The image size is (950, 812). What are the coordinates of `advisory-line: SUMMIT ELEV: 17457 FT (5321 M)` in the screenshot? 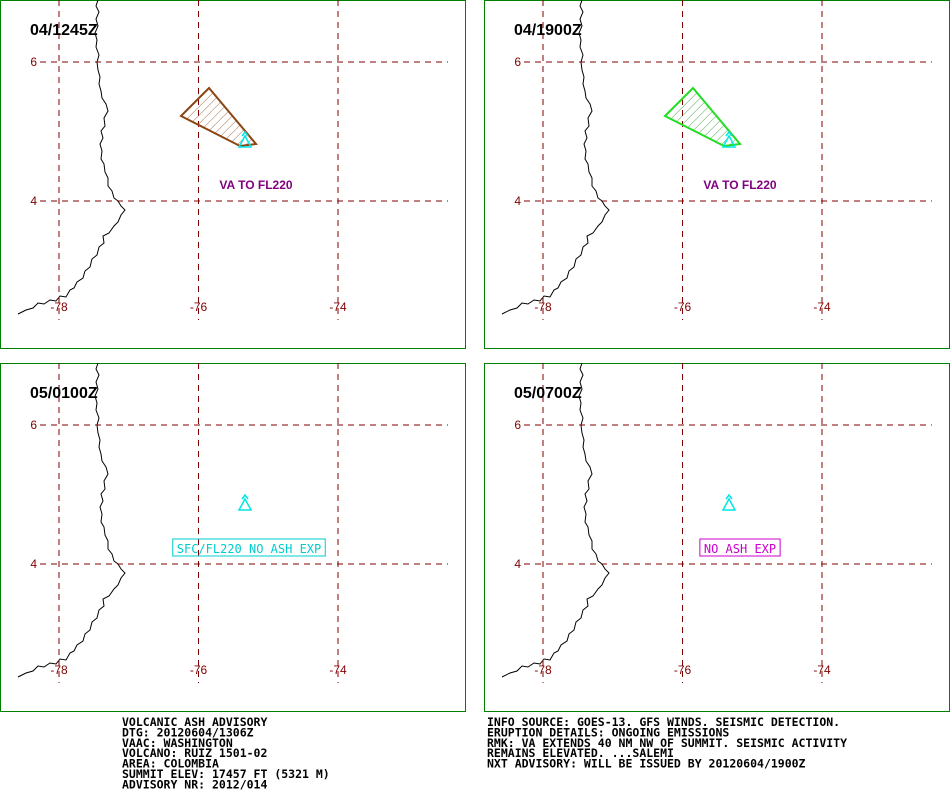 It's located at (226, 774).